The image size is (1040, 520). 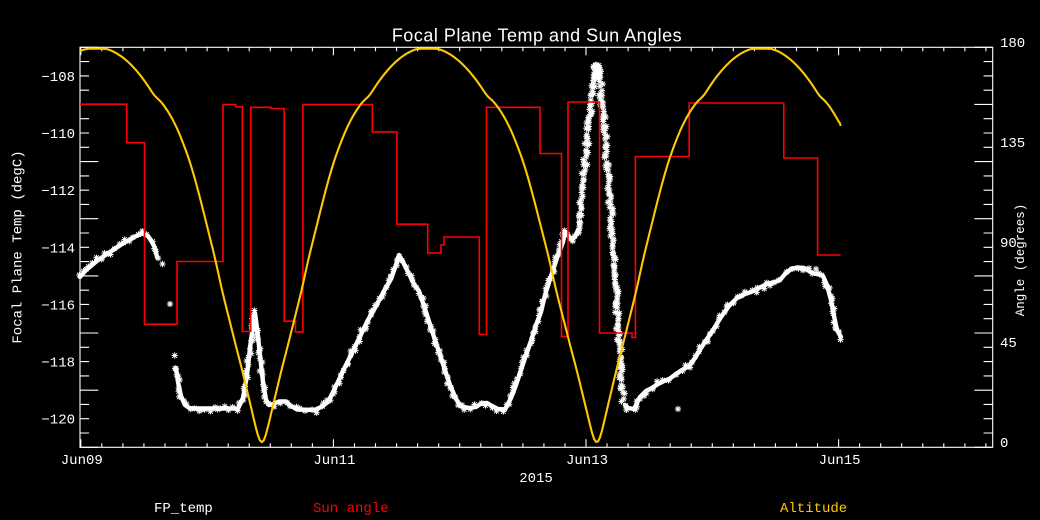 What do you see at coordinates (58, 192) in the screenshot?
I see `svg-text: −112` at bounding box center [58, 192].